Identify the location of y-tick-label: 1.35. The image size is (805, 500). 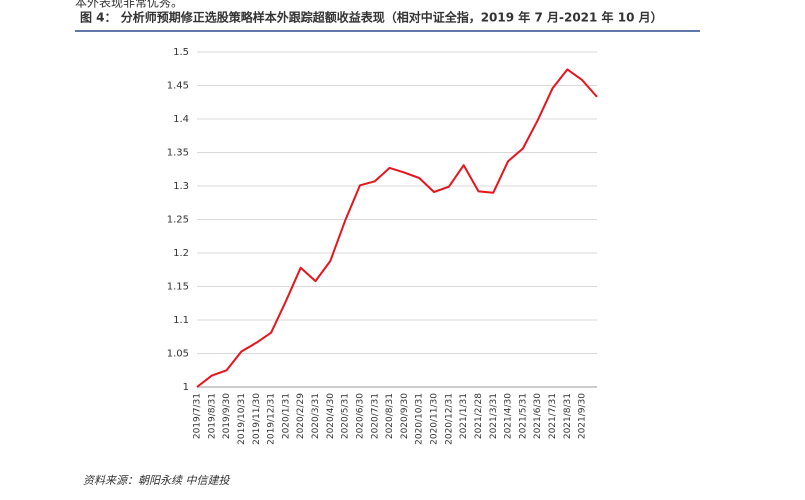
(178, 153).